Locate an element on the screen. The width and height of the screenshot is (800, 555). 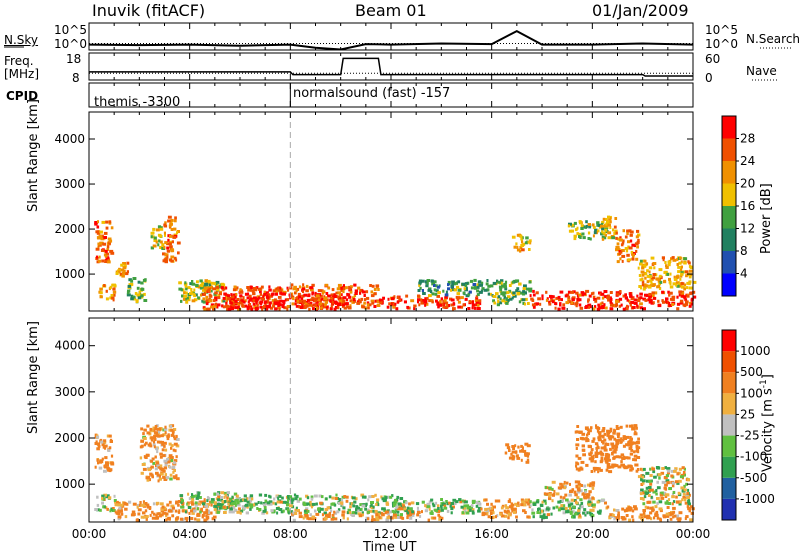
range-tick-label: 2000 is located at coordinates (69, 438).